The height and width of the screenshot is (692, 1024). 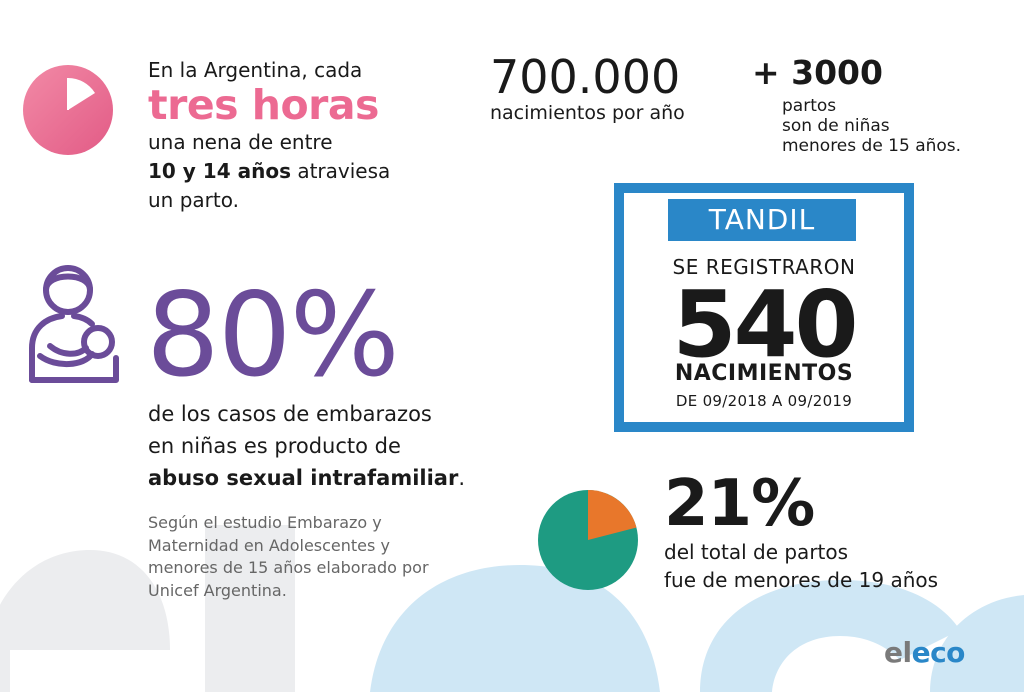 I want to click on partos-label-line: partos, so click(x=809, y=106).